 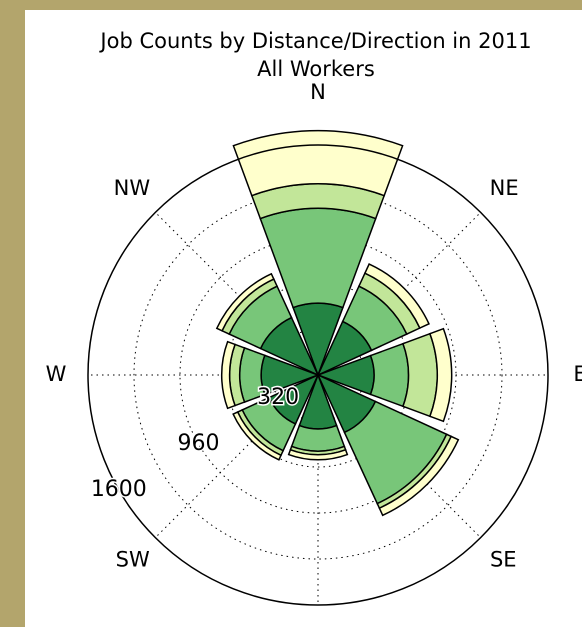 What do you see at coordinates (119, 489) in the screenshot?
I see `r-tick-label: 1600` at bounding box center [119, 489].